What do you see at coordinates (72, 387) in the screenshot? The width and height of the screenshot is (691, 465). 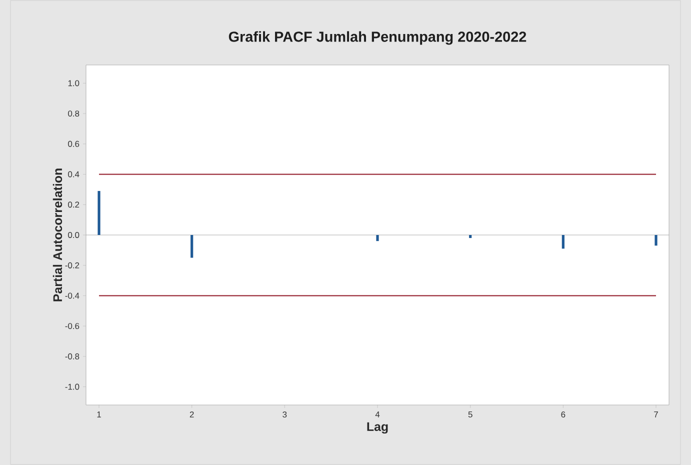 I see `y-tick-label: -1.0` at bounding box center [72, 387].